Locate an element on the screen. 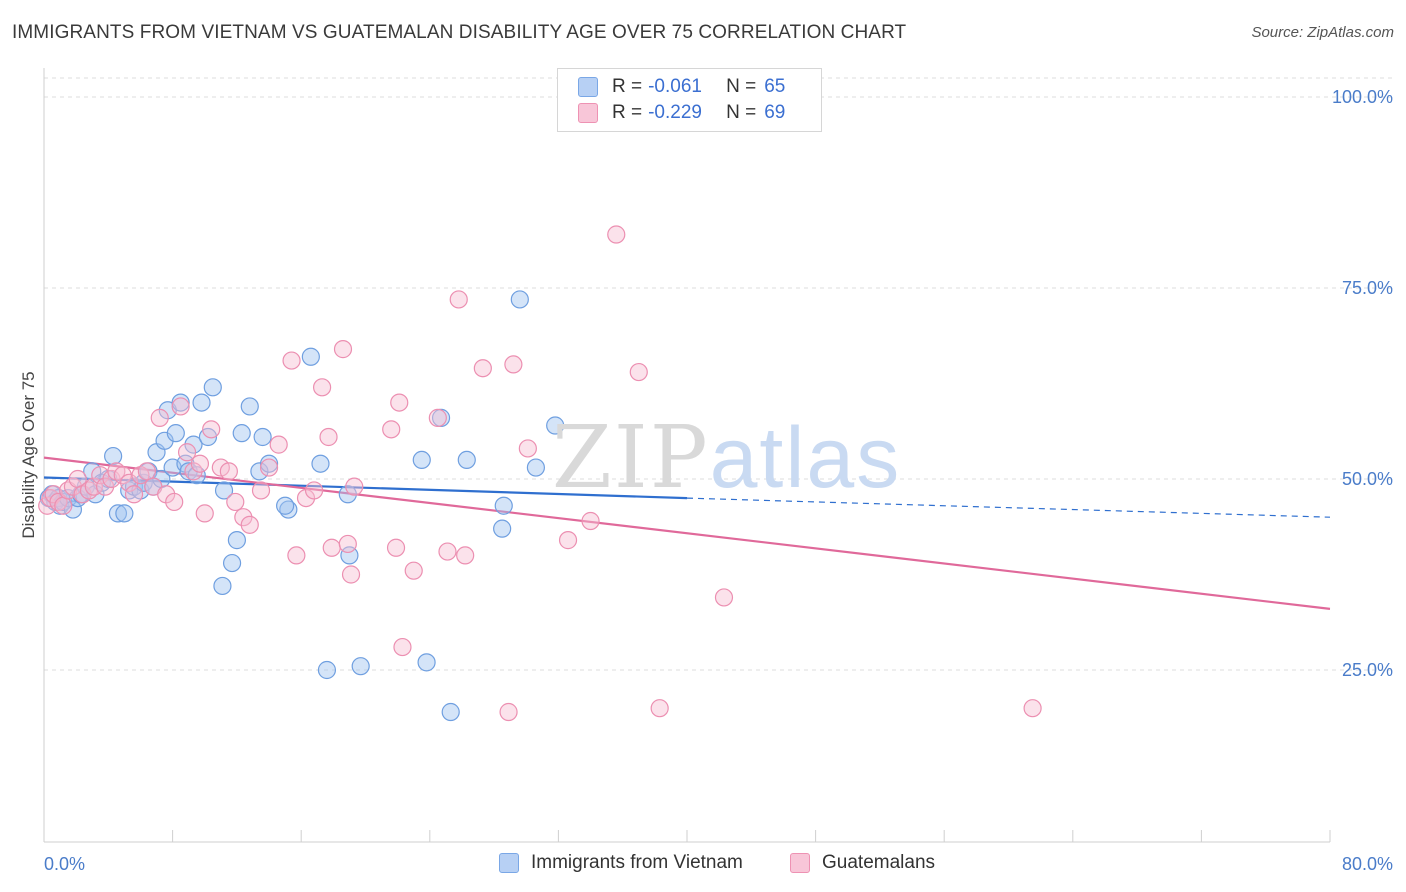 The image size is (1406, 892). y-tick-label: 100.0% is located at coordinates (1362, 97).